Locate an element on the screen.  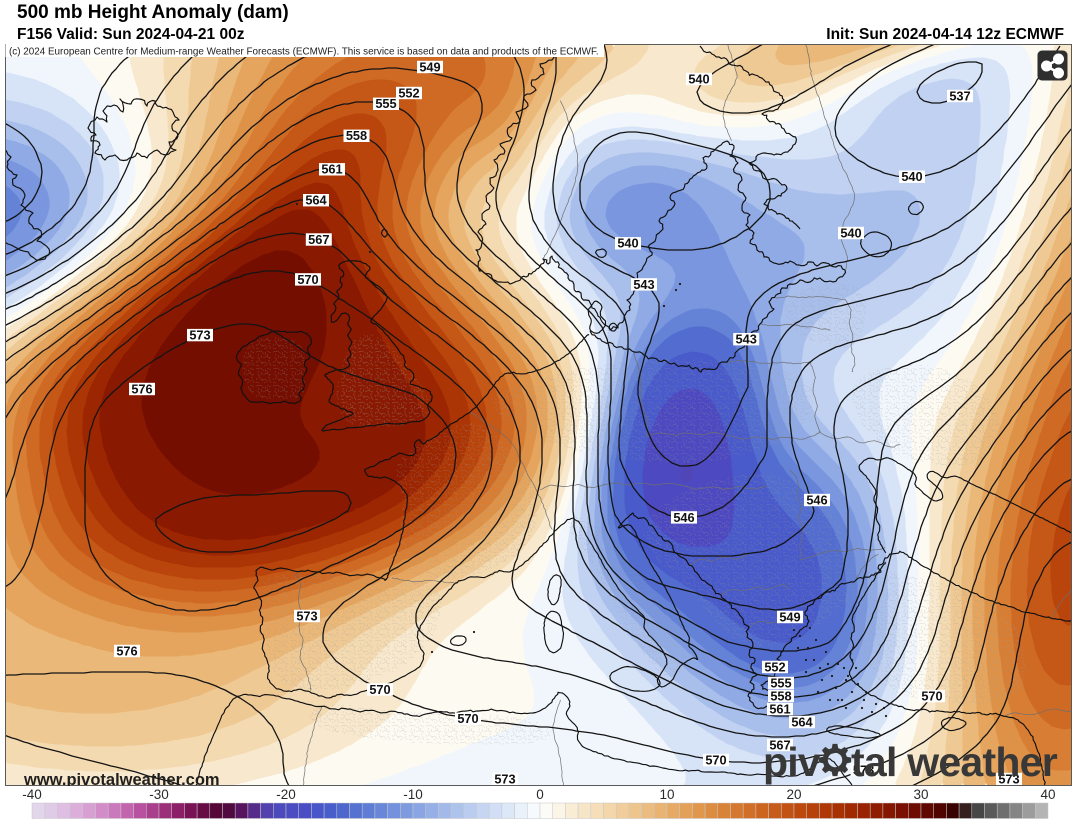
svg-text: 10 is located at coordinates (666, 794).